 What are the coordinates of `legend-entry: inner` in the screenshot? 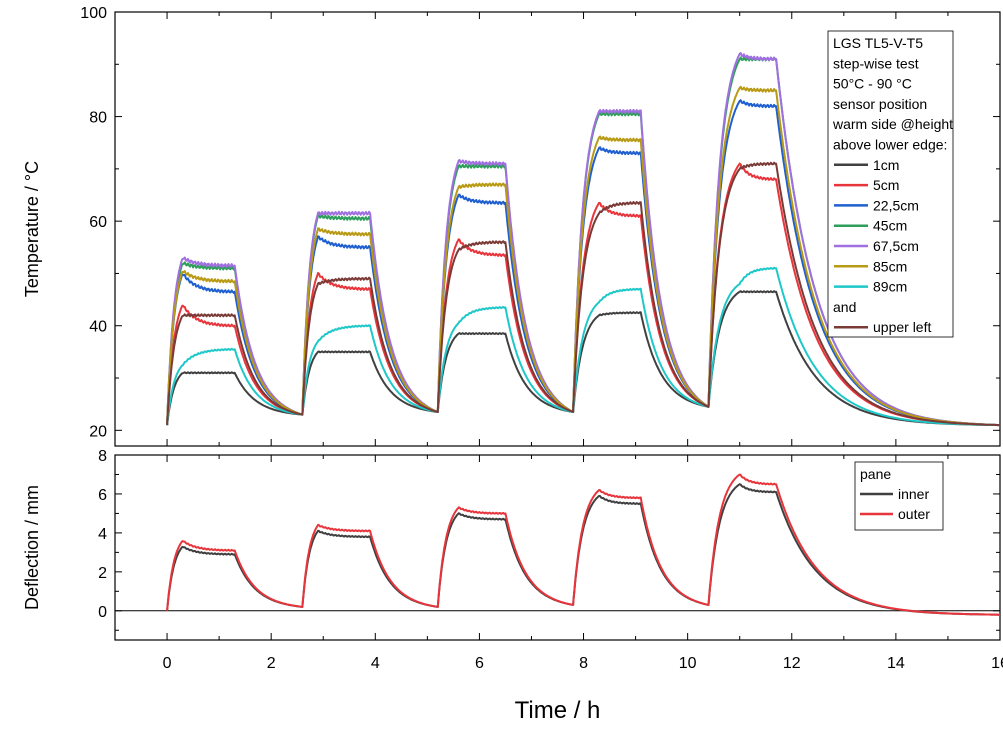 It's located at (913, 494).